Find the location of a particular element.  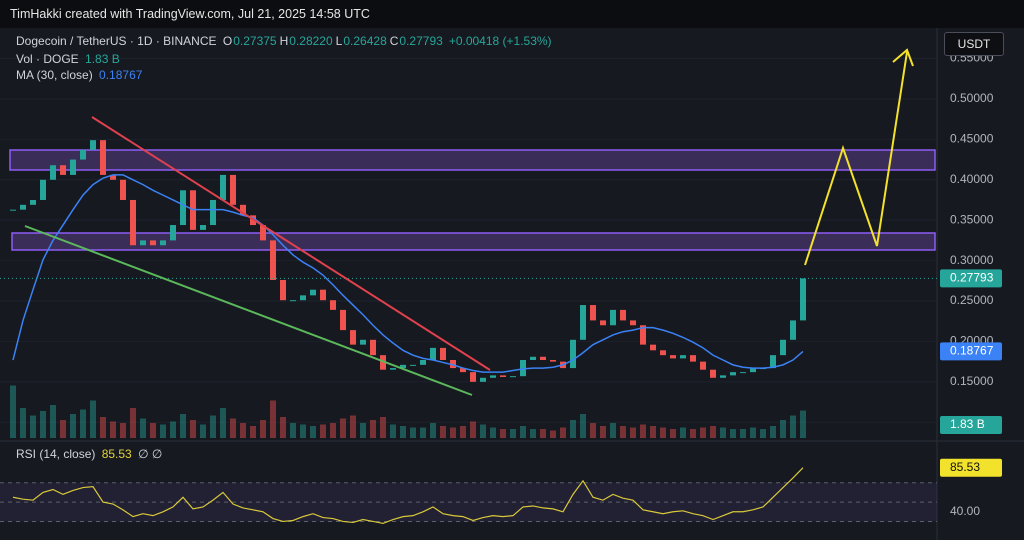

rsi-band is located at coordinates (468, 502).